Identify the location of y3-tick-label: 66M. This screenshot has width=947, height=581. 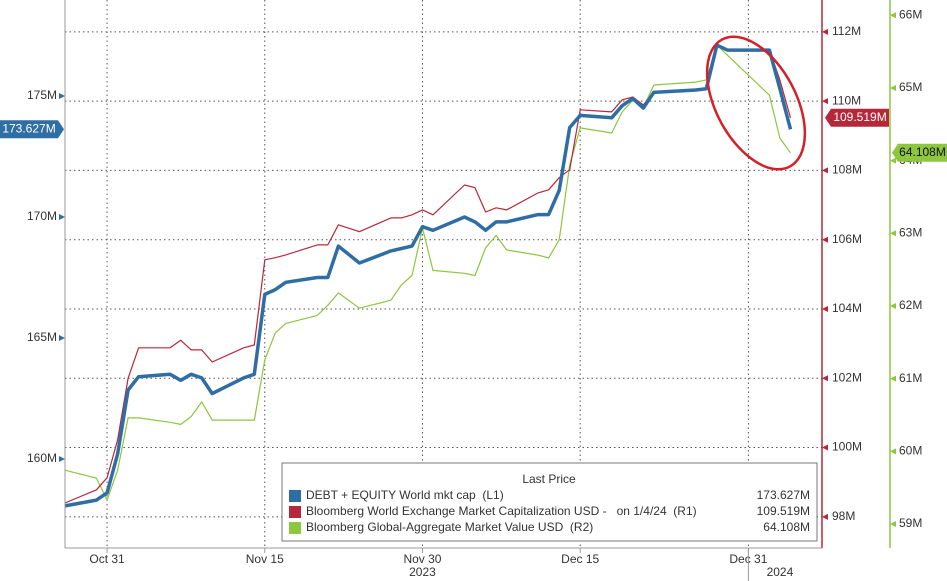
(910, 14).